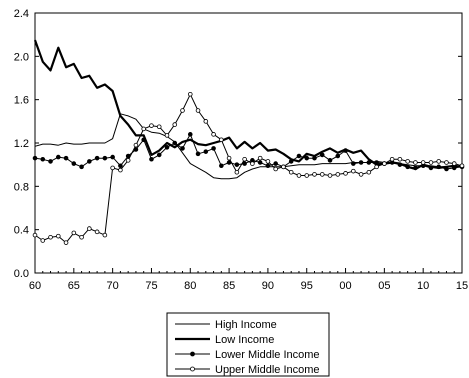 The height and width of the screenshot is (378, 469). Describe the element at coordinates (21, 101) in the screenshot. I see `y-tick-label: 1.6` at that location.